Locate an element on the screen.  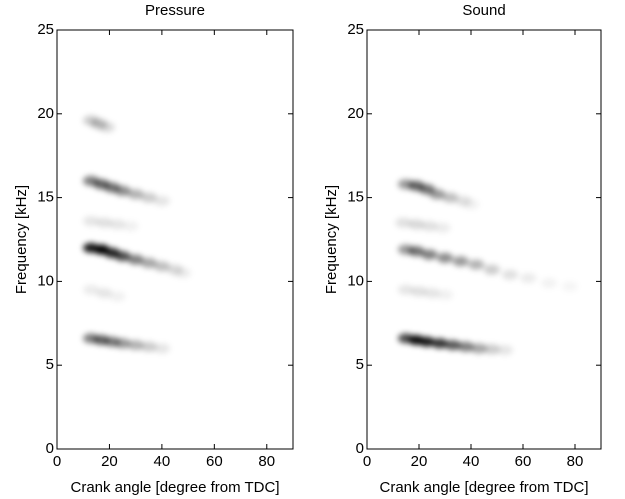
chart-title: Sound is located at coordinates (483, 10).